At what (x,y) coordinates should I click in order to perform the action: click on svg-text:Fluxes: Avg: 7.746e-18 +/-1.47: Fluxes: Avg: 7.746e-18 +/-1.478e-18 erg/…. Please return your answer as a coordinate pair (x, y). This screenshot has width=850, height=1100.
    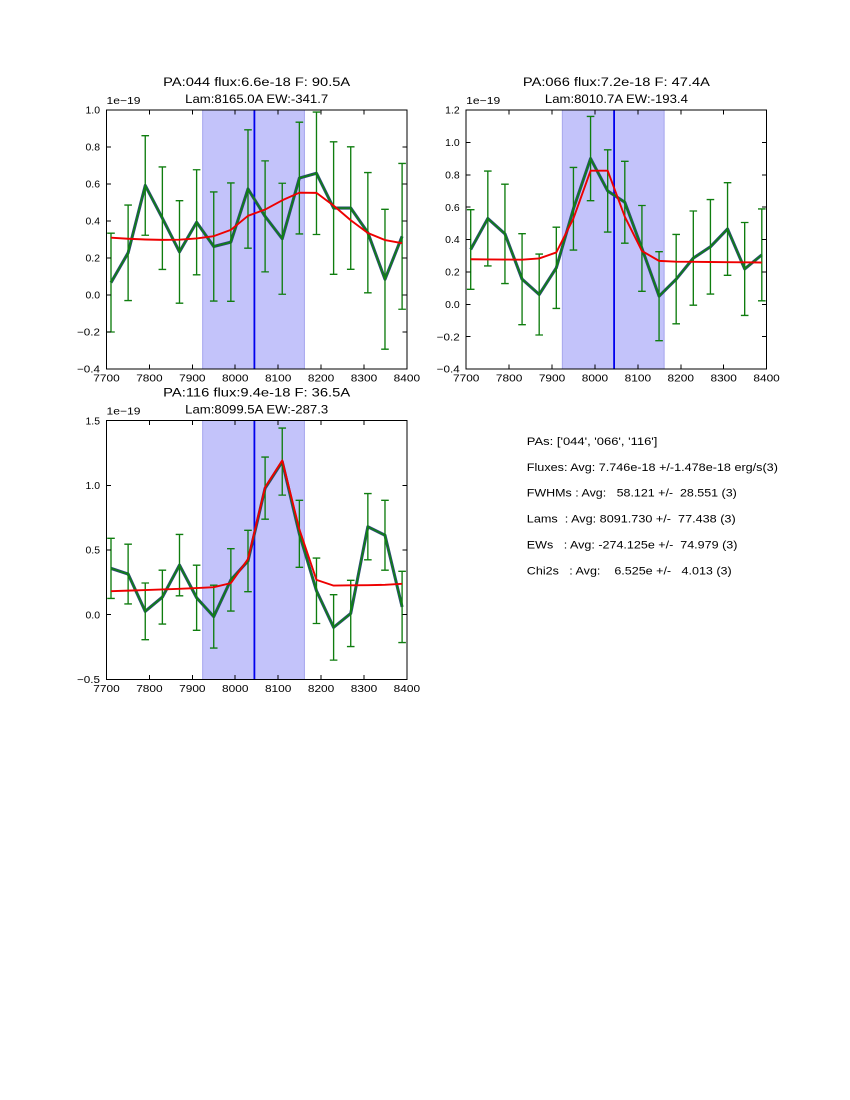
    Looking at the image, I should click on (652, 468).